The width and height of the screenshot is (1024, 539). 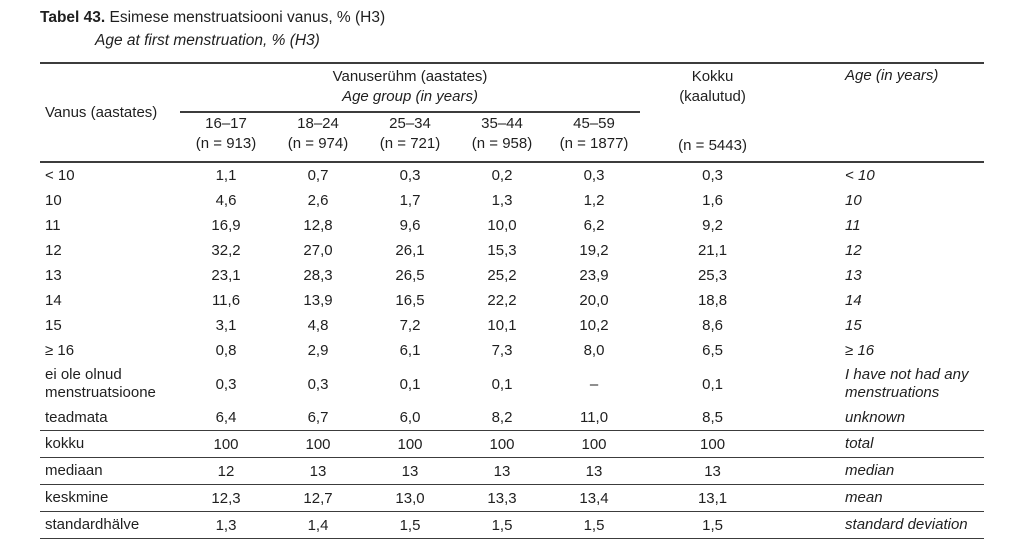 I want to click on table-row: 12 32,2 27,0 26,1 15,3 19,2 21,1 12, so click(x=512, y=250).